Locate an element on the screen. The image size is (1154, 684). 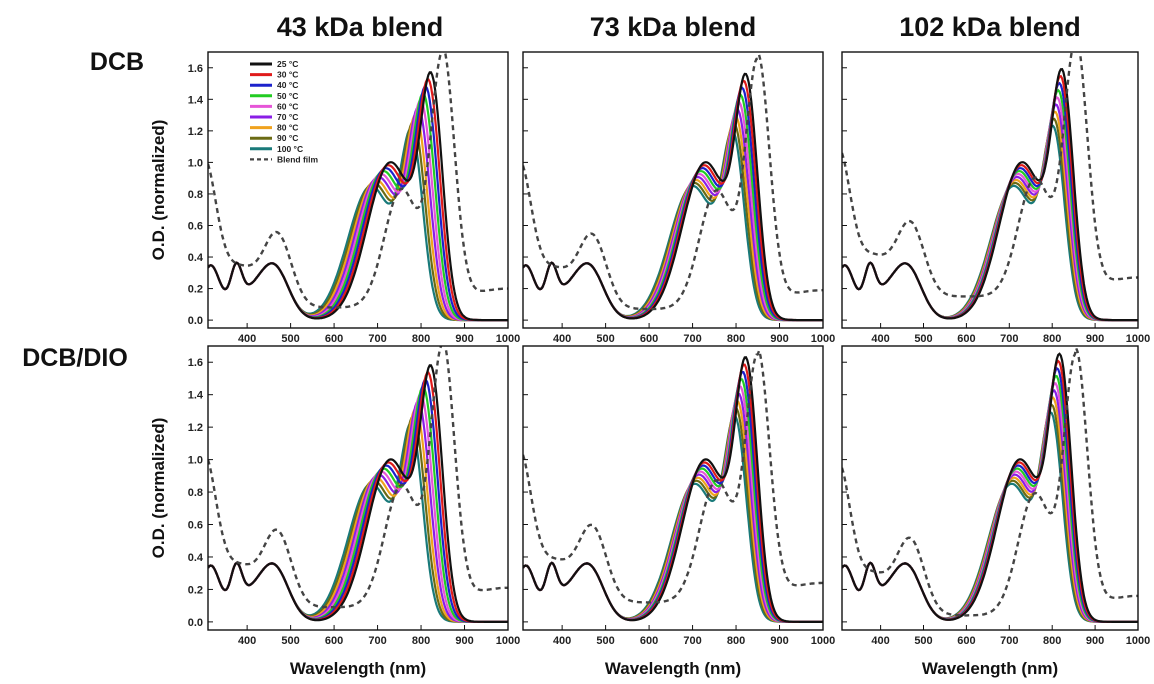
panel-1-curves is located at coordinates (358, 187).